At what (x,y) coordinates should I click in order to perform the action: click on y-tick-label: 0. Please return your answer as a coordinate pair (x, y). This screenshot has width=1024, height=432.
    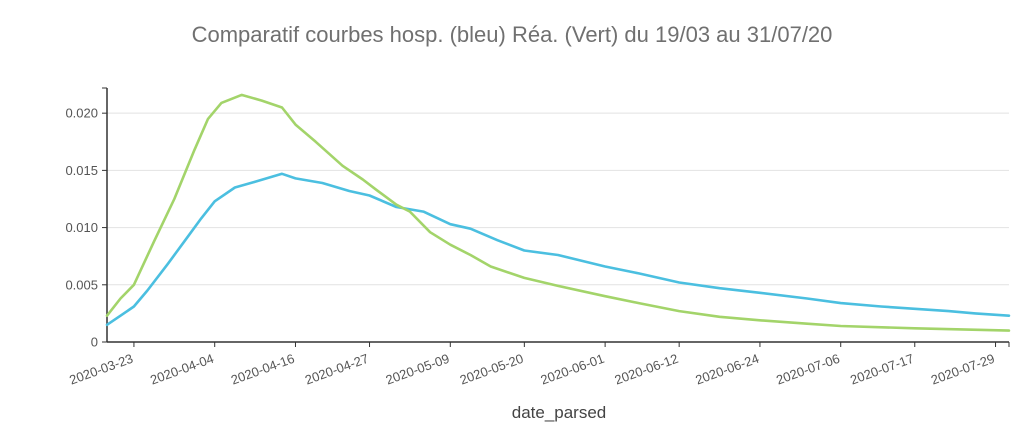
    Looking at the image, I should click on (94, 342).